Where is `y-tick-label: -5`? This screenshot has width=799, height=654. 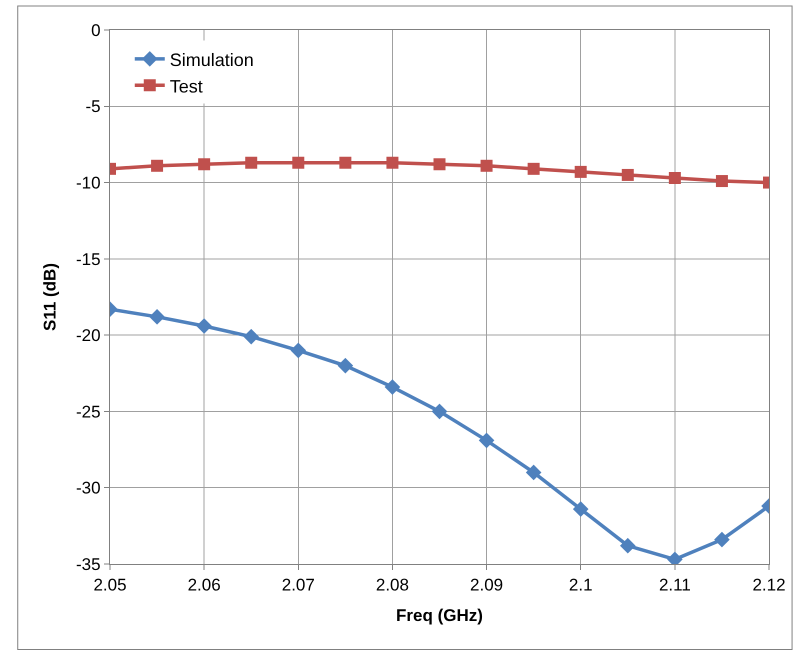 y-tick-label: -5 is located at coordinates (93, 106).